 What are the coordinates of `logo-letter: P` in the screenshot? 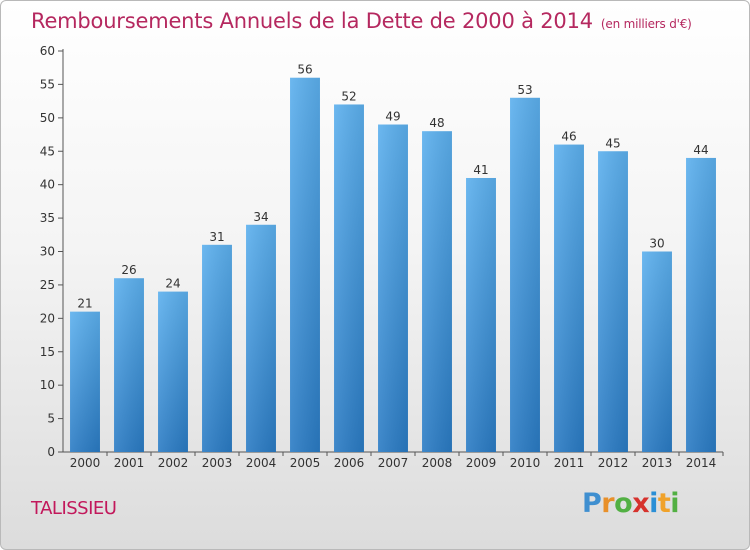 It's located at (592, 503).